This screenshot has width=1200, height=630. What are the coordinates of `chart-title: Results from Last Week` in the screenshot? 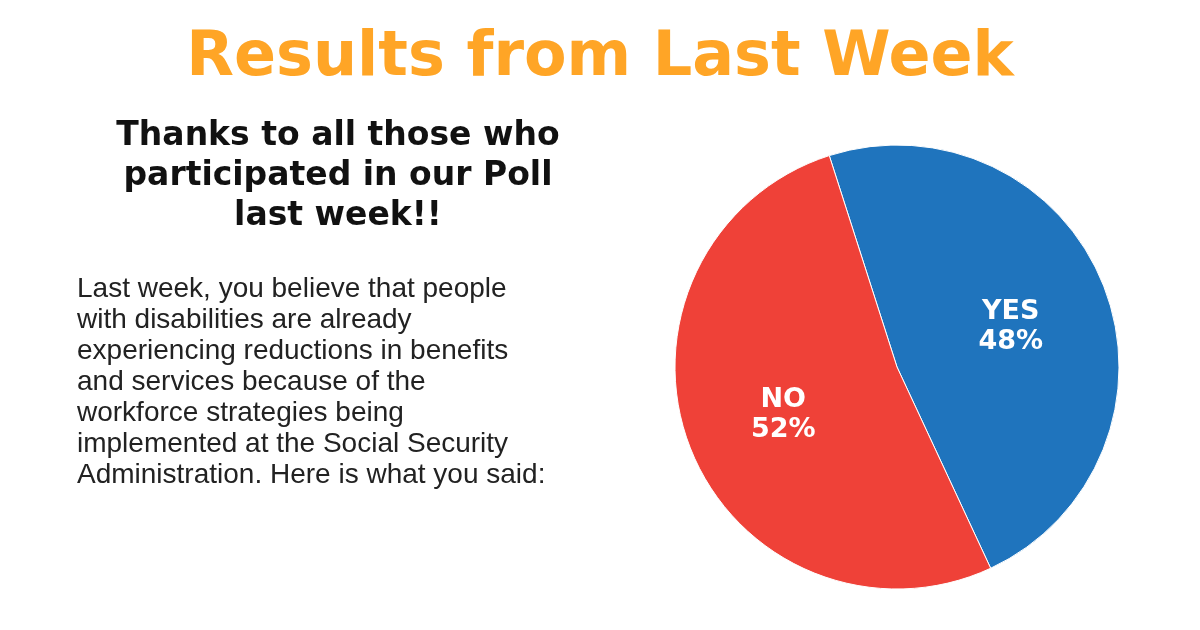 It's located at (601, 53).